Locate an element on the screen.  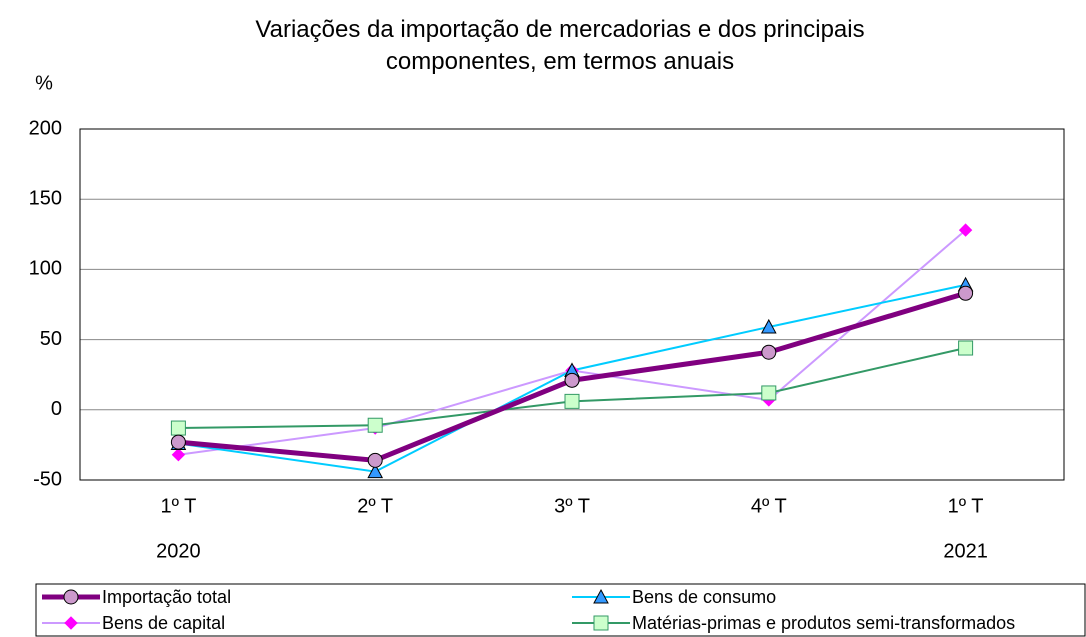
y-tick-label: 50 is located at coordinates (51, 339).